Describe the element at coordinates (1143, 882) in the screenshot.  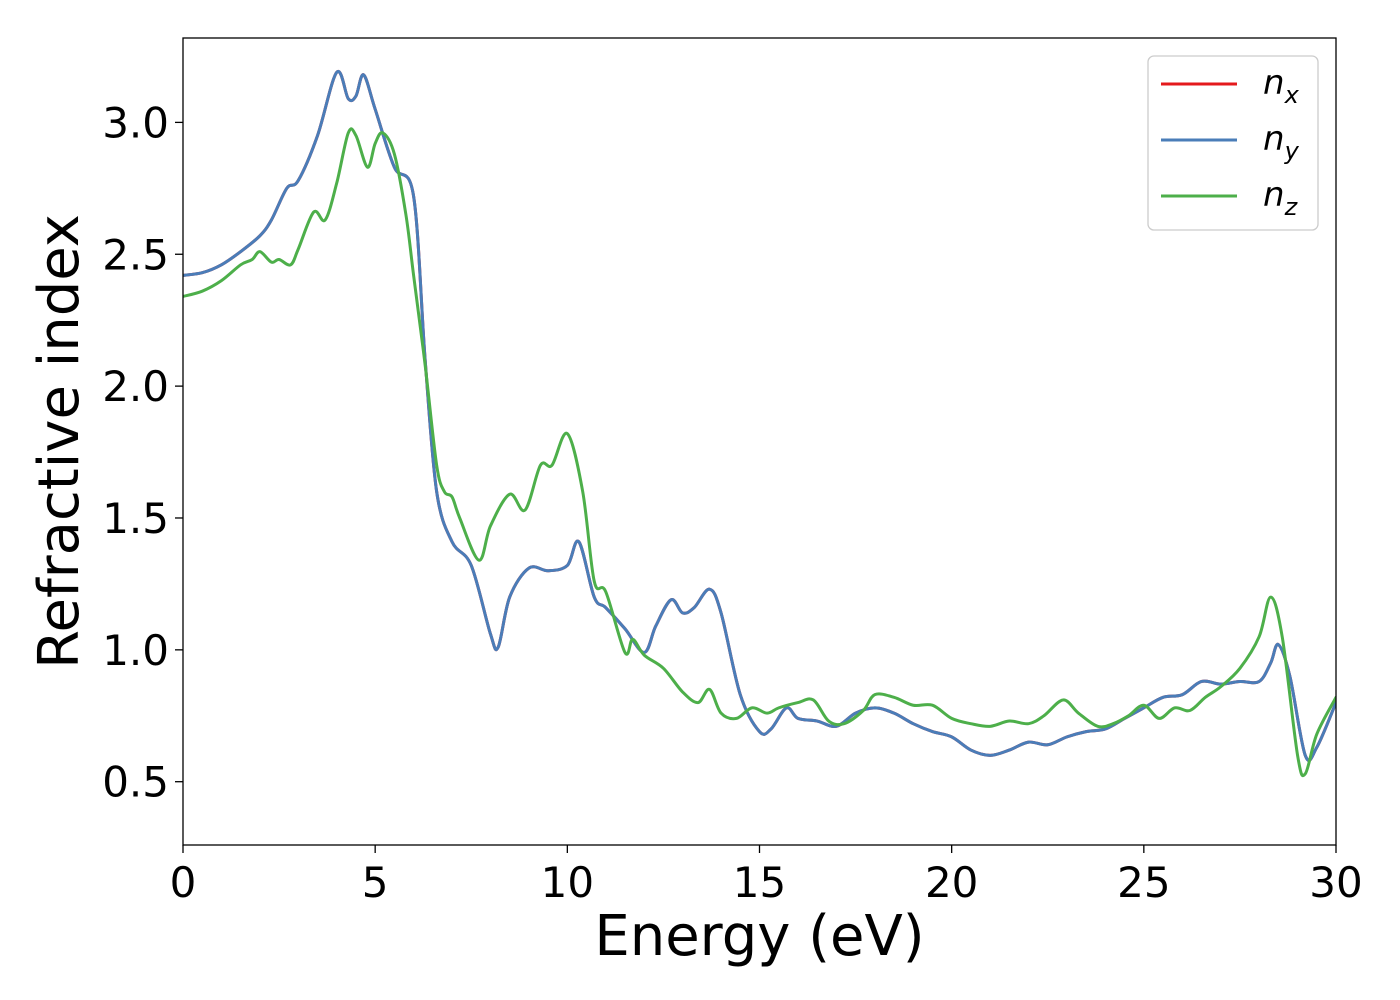
I see `x-tick-label: 25` at that location.